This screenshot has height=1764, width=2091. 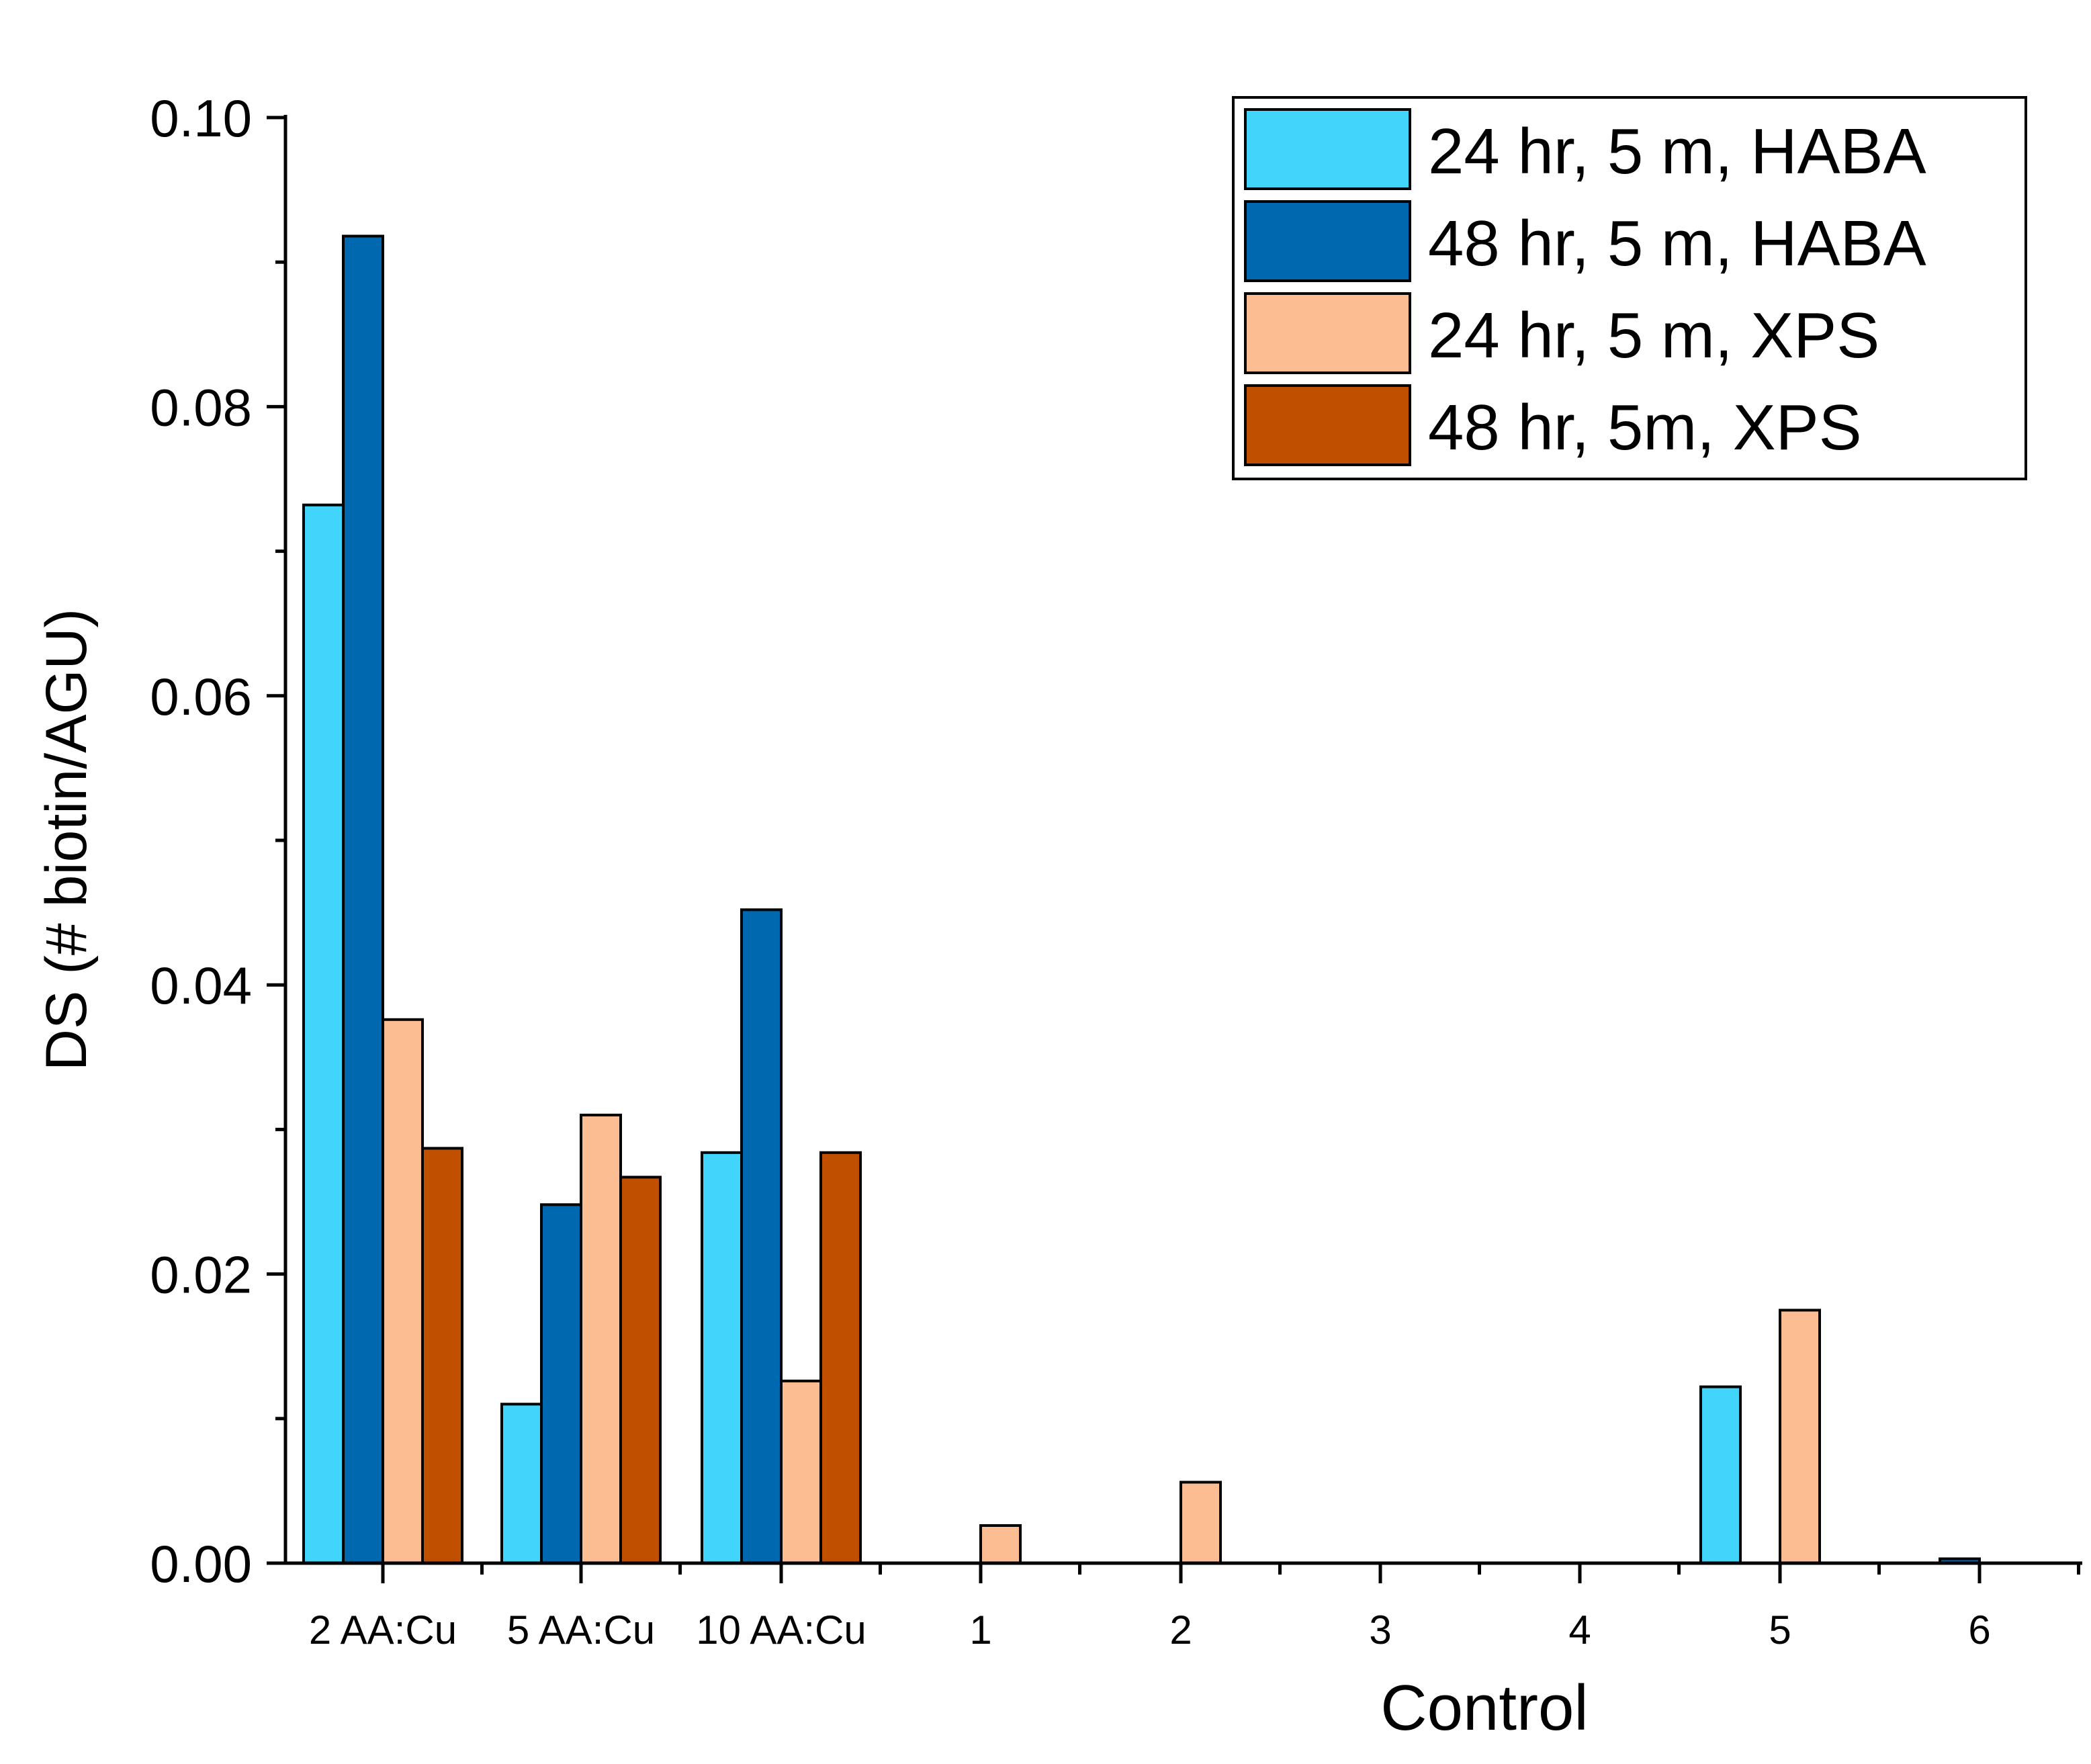 What do you see at coordinates (1579, 1629) in the screenshot?
I see `x-tick-label: 4` at bounding box center [1579, 1629].